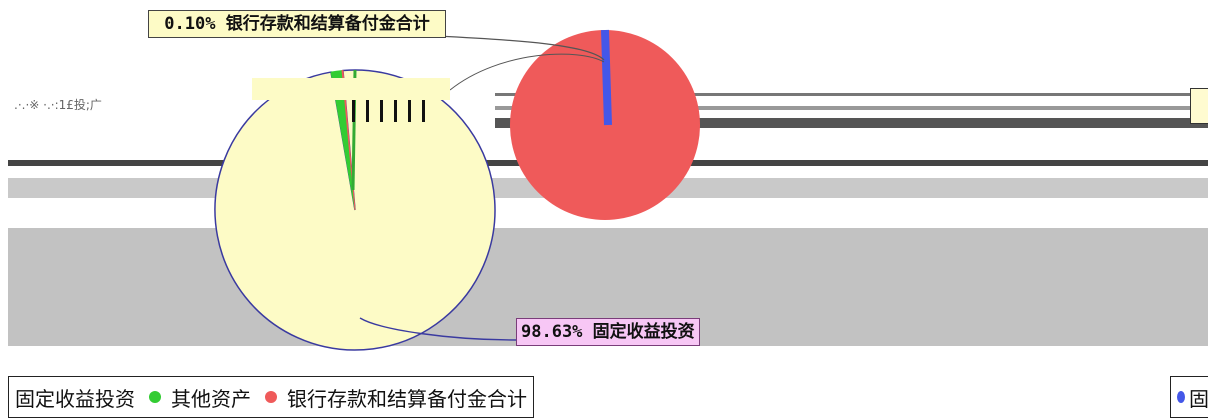 The height and width of the screenshot is (418, 1208). Describe the element at coordinates (643, 332) in the screenshot. I see `callout-bottom-text: 固定收益投资` at that location.